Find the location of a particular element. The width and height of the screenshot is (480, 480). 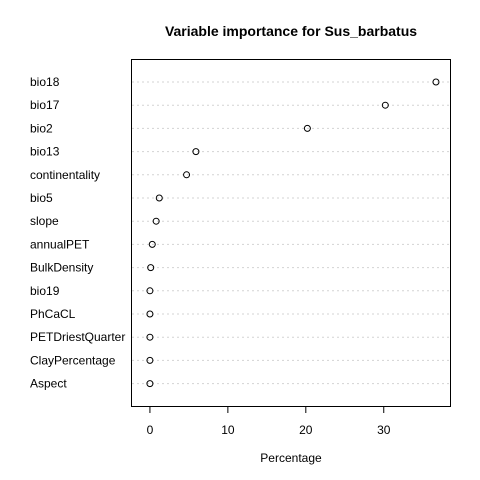

category-label: bio13 is located at coordinates (45, 152).